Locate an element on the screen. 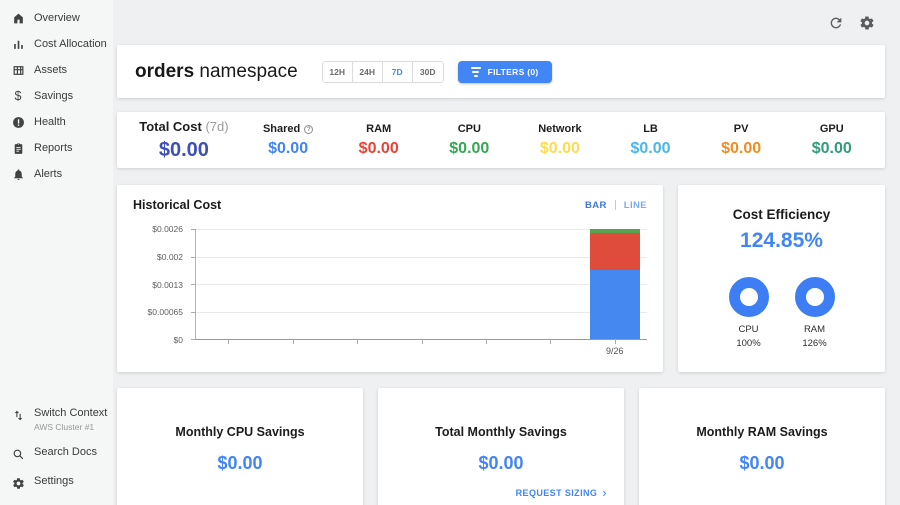  donut-ring-icon is located at coordinates (748, 297).